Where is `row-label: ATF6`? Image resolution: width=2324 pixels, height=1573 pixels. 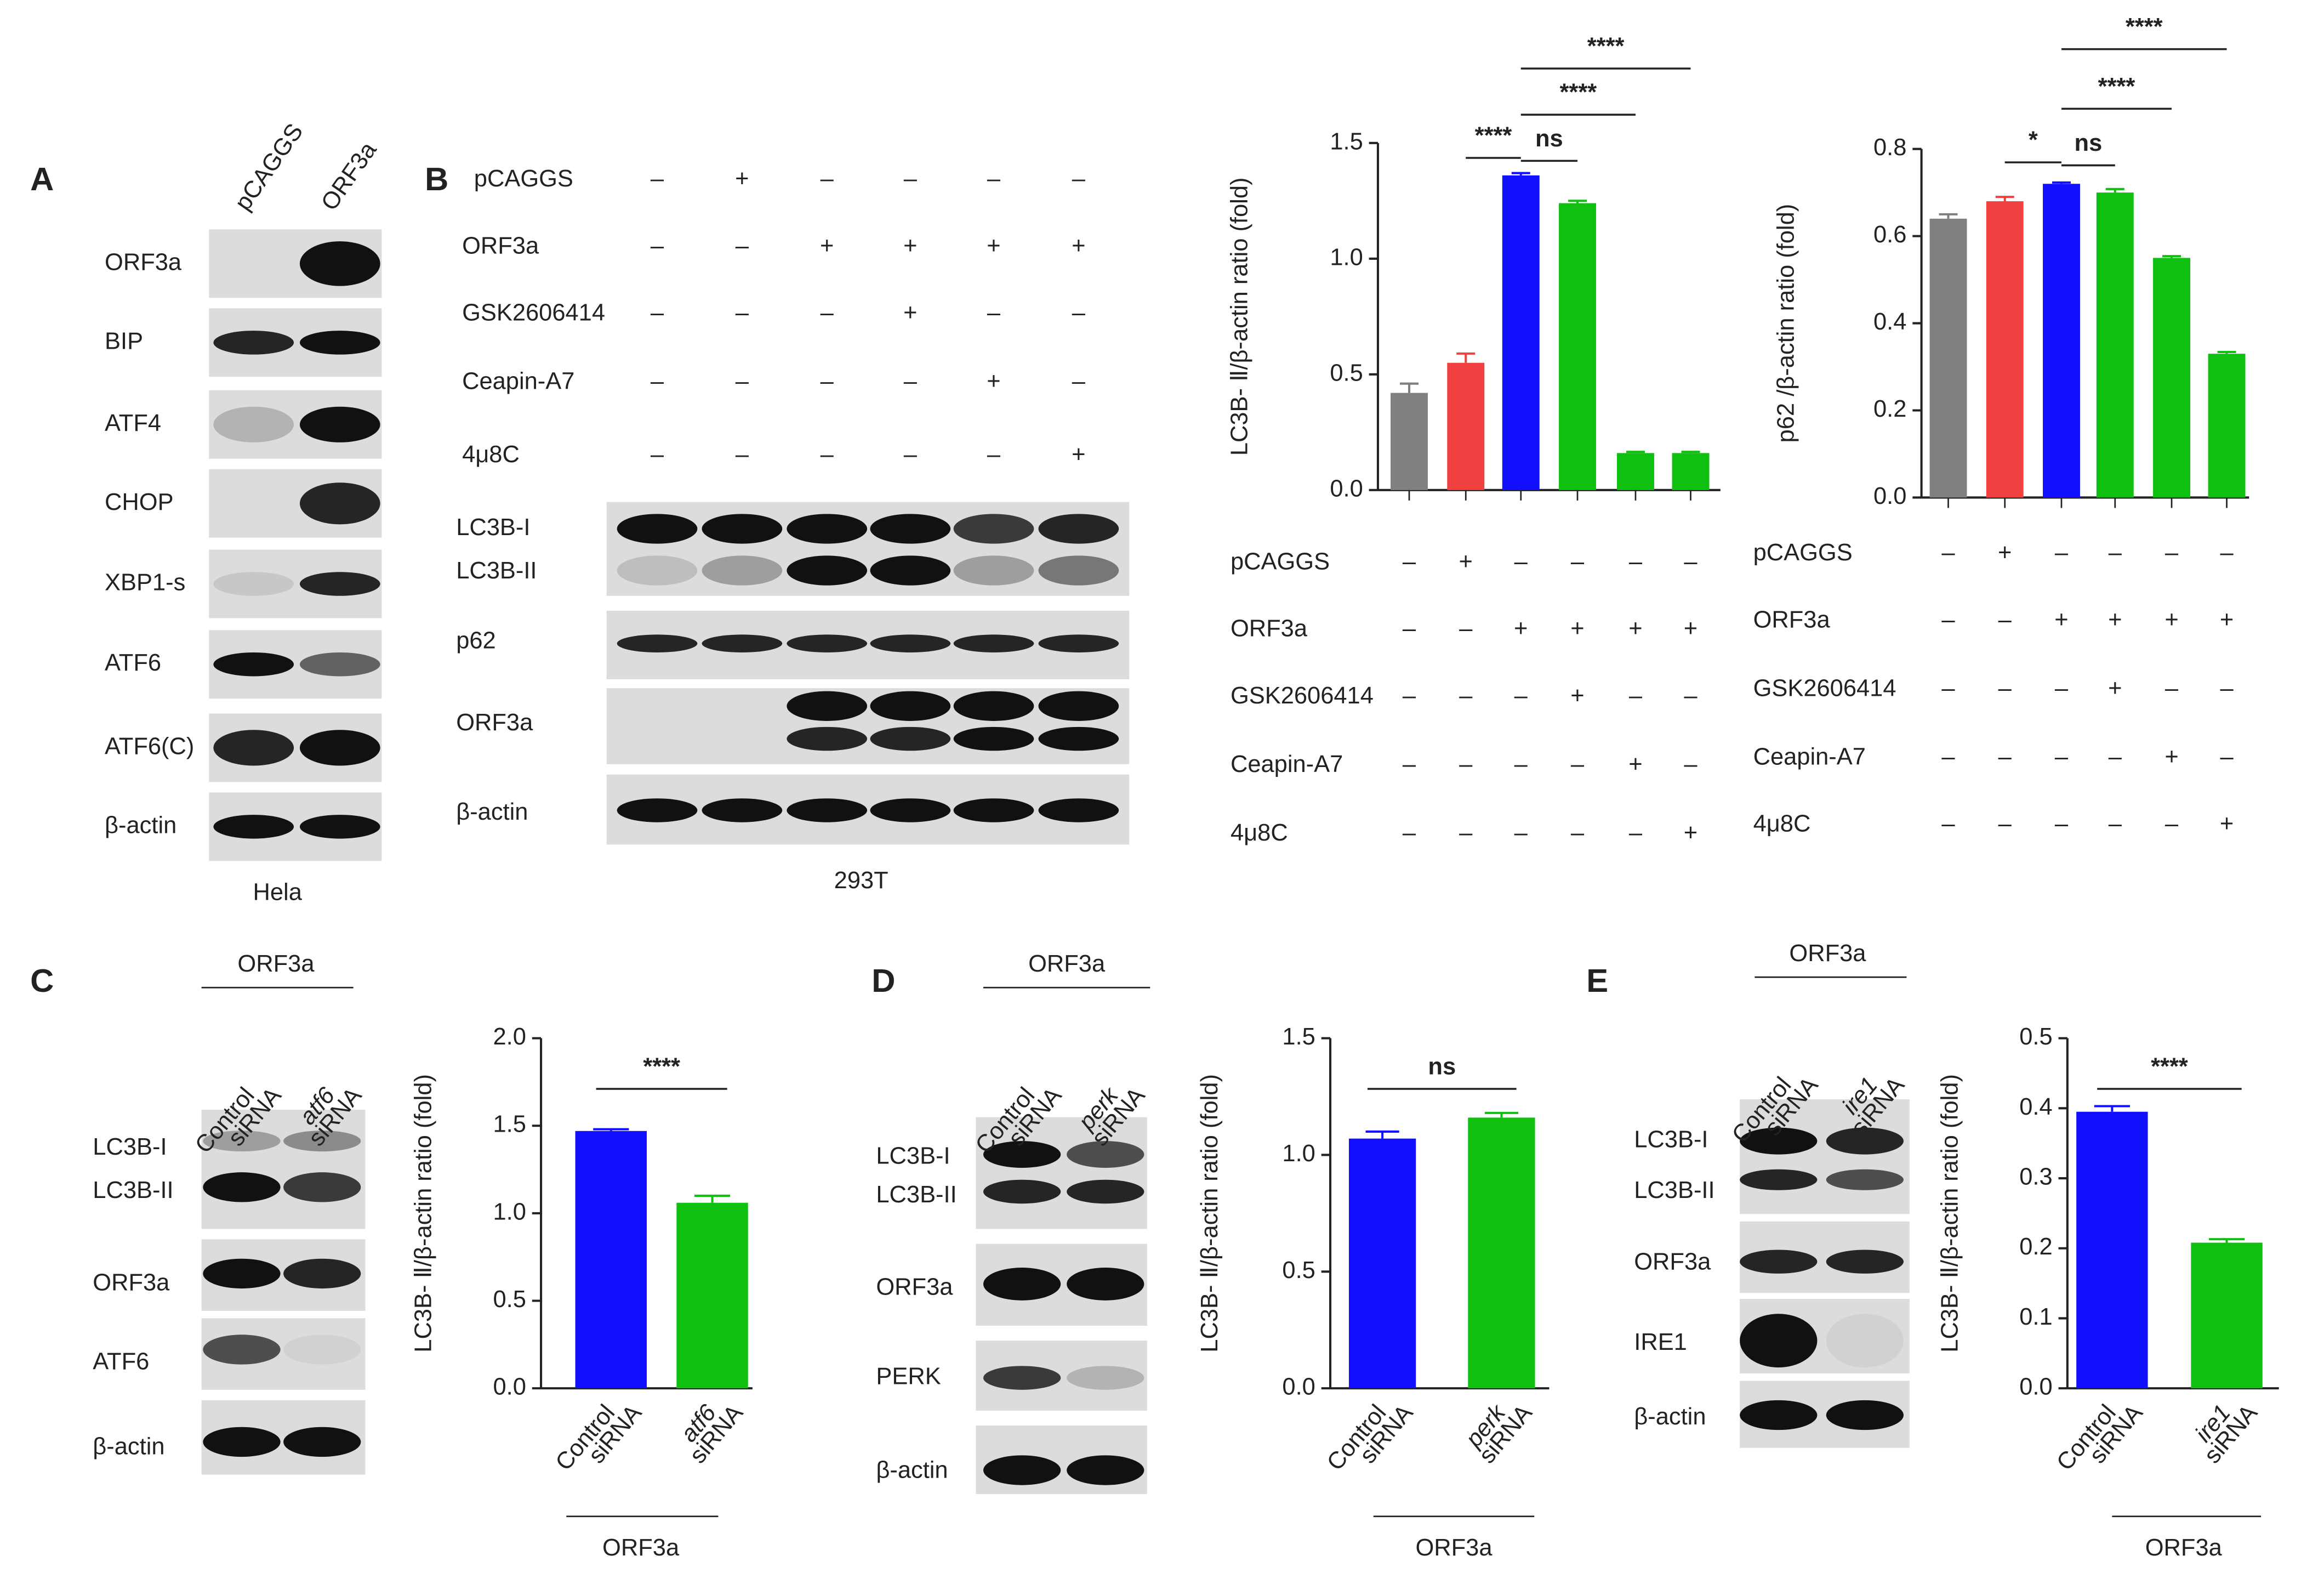
row-label: ATF6 is located at coordinates (121, 1361).